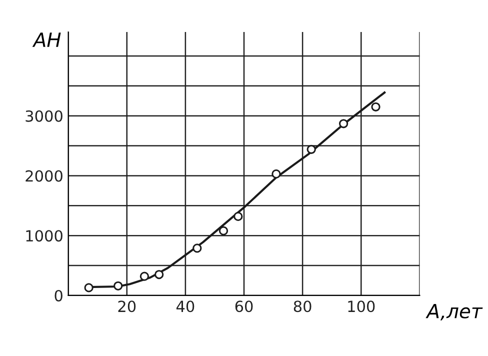 Image resolution: width=488 pixels, height=356 pixels. What do you see at coordinates (361, 306) in the screenshot?
I see `x-tick-label: 100` at bounding box center [361, 306].